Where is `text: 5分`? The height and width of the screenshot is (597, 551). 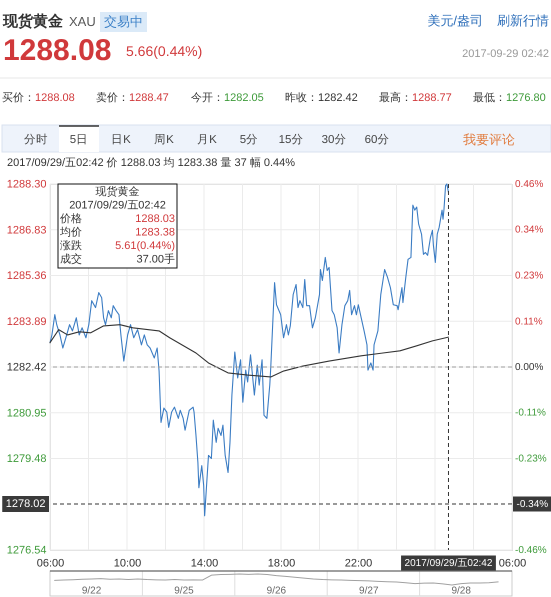
text: 5分 is located at coordinates (249, 139).